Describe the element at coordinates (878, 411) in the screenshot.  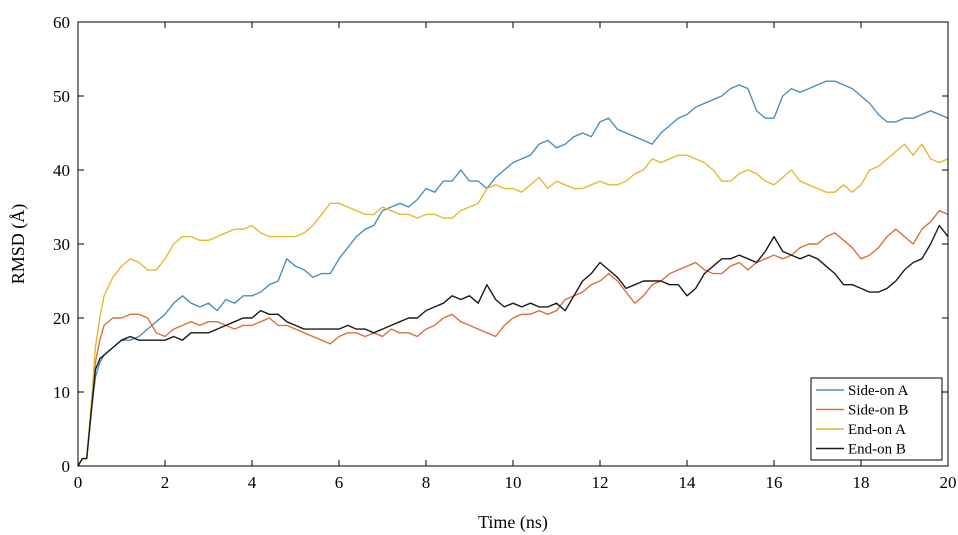
I see `legend-label: Side-on B` at that location.